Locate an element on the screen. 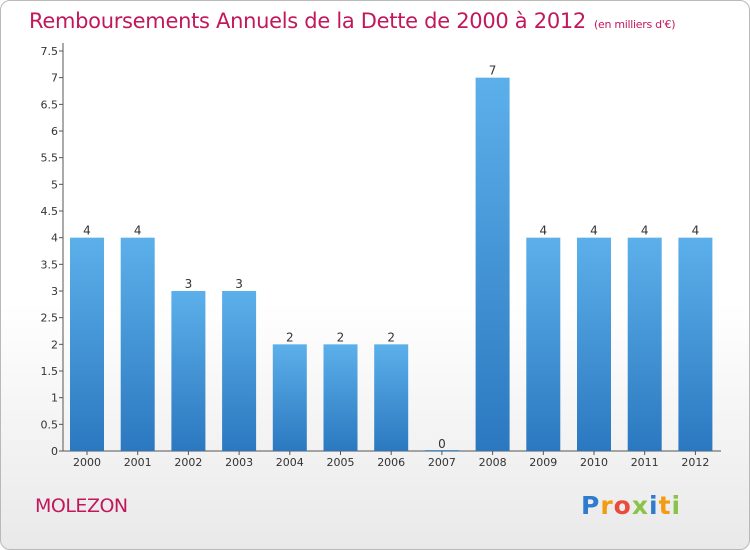 The height and width of the screenshot is (550, 750). y-tick-label: 1 is located at coordinates (54, 398).